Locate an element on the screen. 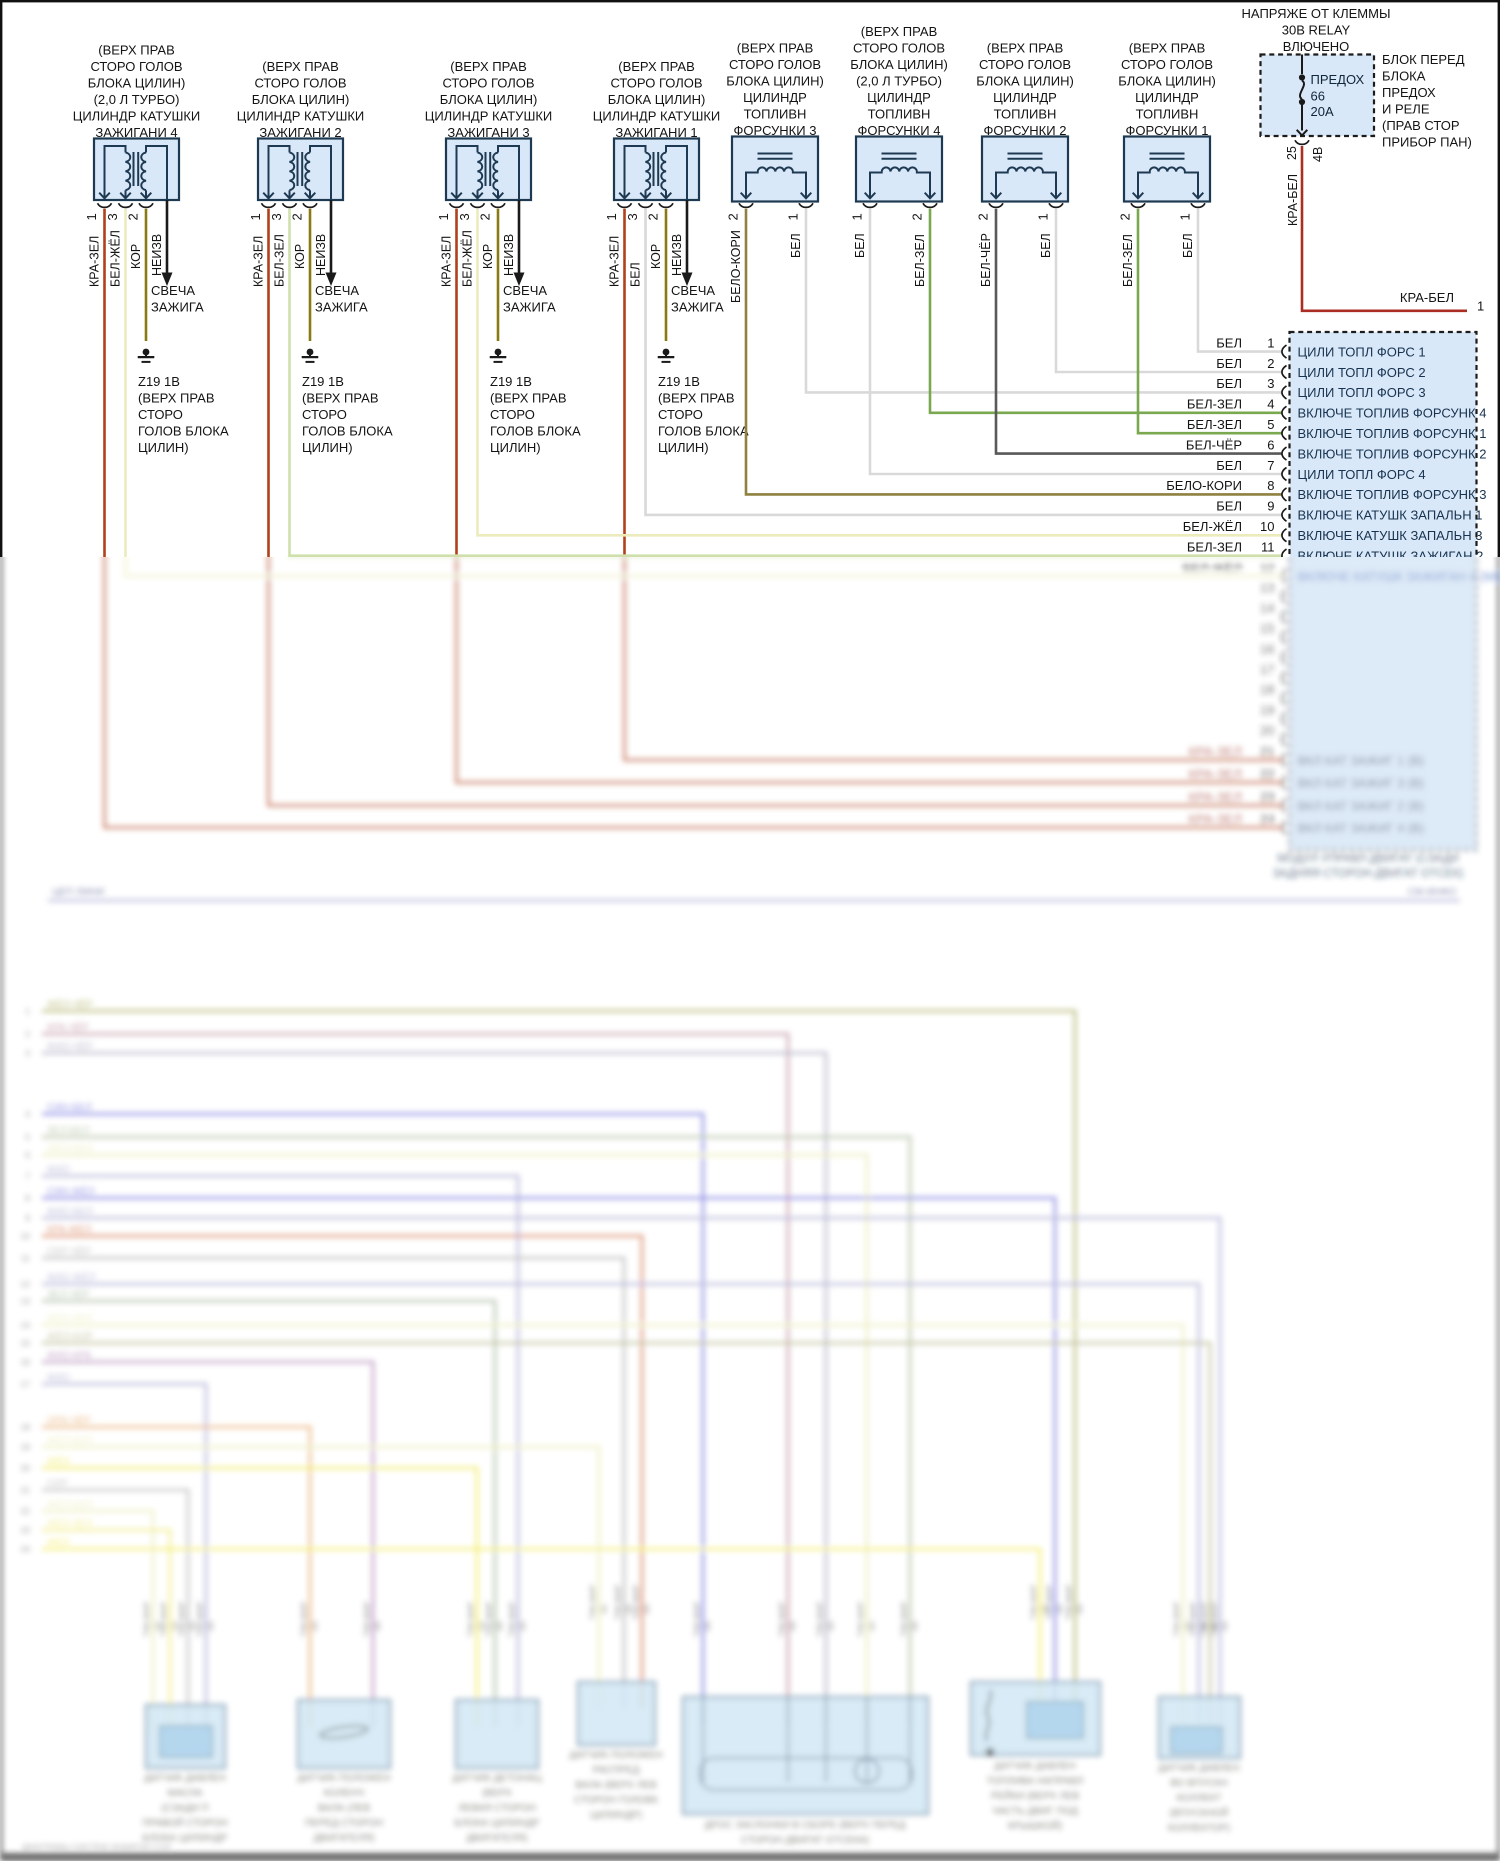 This screenshot has width=1500, height=1861. svg-text: ТОПЛИВН is located at coordinates (1025, 114).